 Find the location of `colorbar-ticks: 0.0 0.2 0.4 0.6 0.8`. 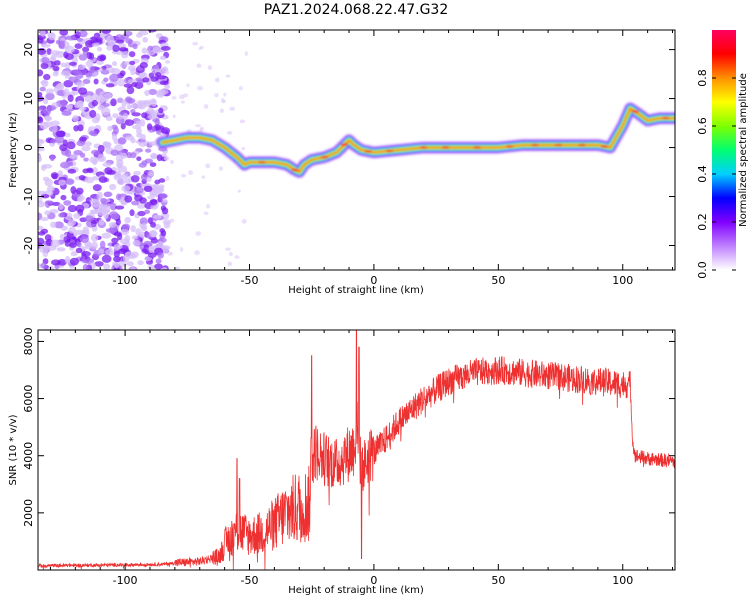

colorbar-ticks: 0.0 0.2 0.4 0.6 0.8 is located at coordinates (716, 174).